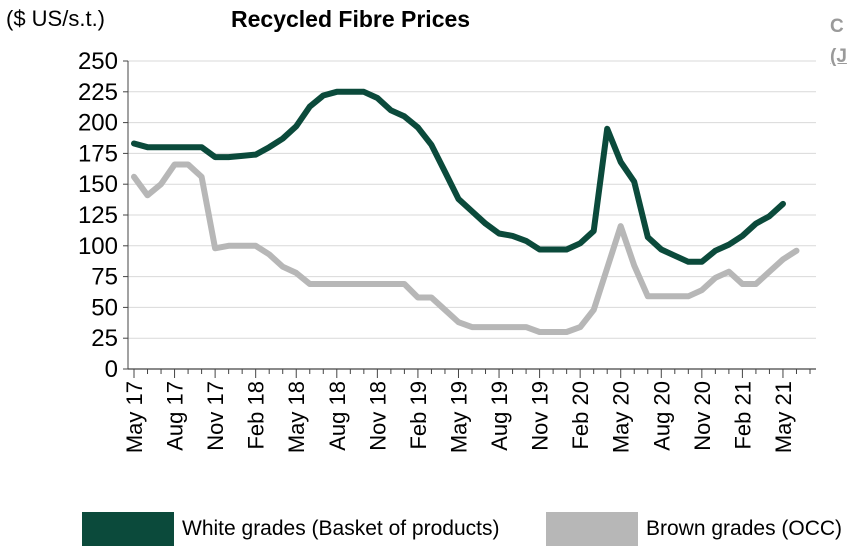  I want to click on x-tick-label: May 20, so click(621, 417).